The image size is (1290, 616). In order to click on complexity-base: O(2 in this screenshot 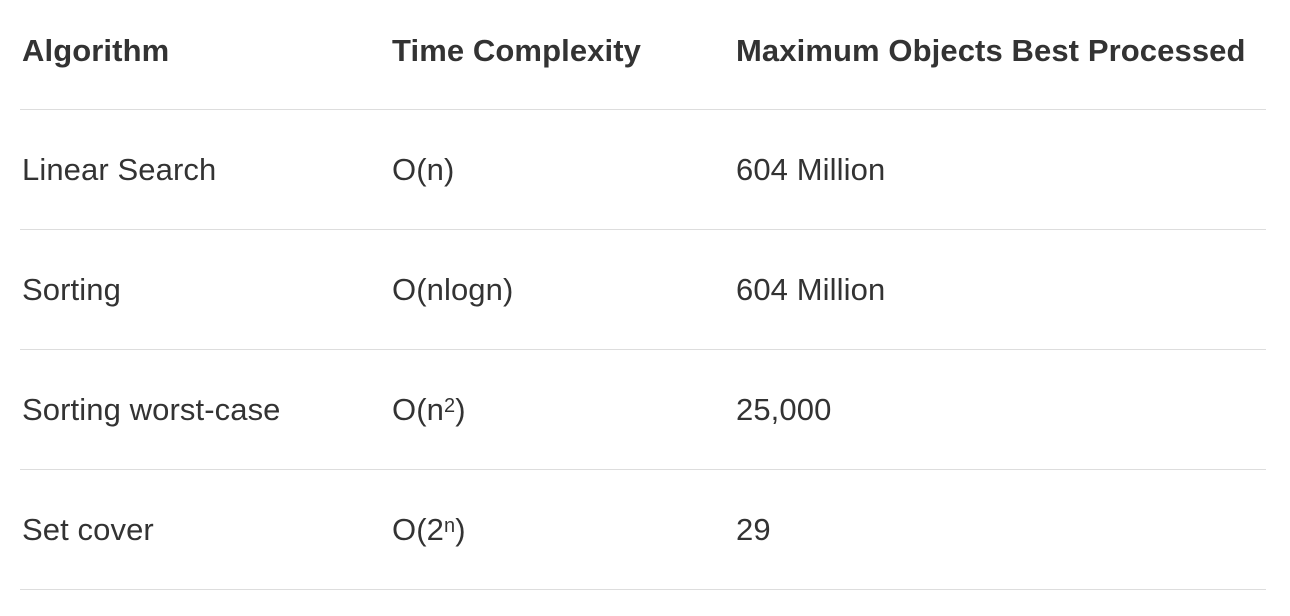, I will do `click(418, 529)`.